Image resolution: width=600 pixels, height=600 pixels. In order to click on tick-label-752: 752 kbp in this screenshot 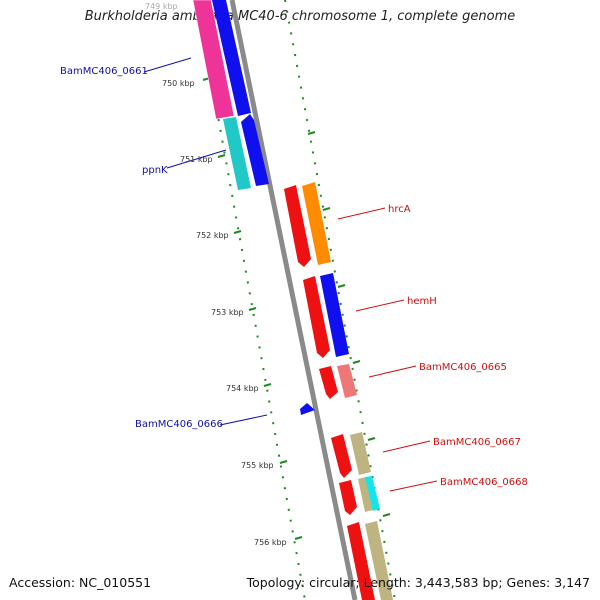, I will do `click(212, 235)`.